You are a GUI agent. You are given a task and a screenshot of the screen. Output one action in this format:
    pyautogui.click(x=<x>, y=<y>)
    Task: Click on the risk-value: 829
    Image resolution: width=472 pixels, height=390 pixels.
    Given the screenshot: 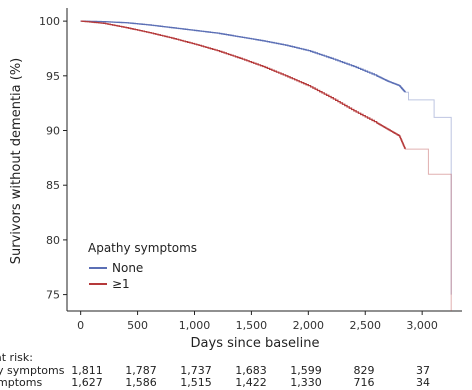 What is the action you would take?
    pyautogui.click(x=364, y=370)
    